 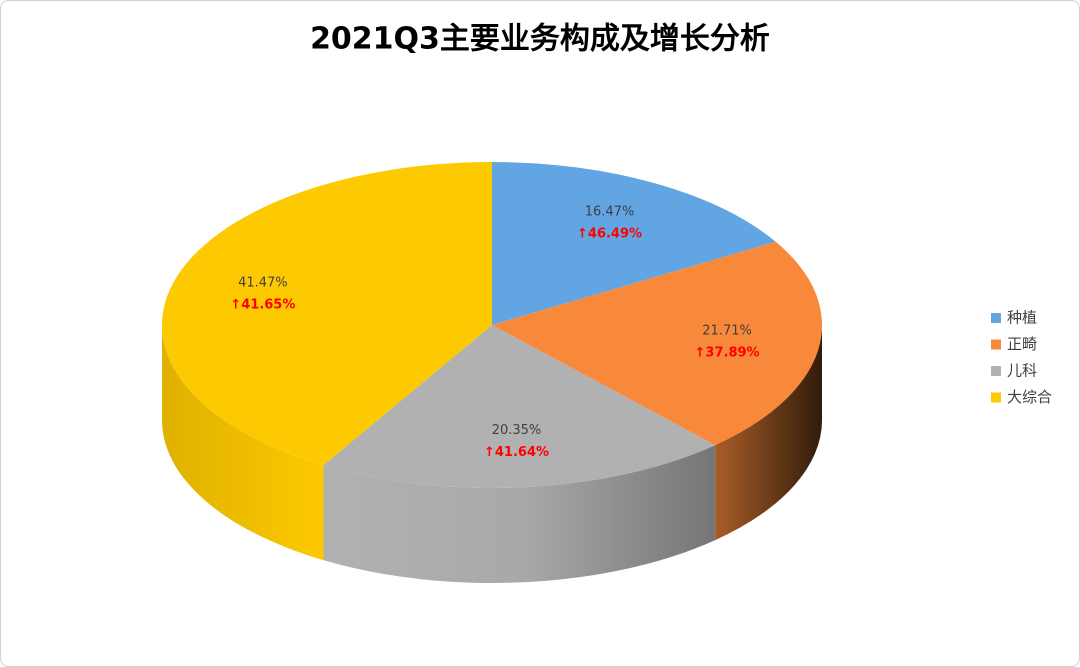 What do you see at coordinates (1022, 371) in the screenshot?
I see `legend-label: 儿科` at bounding box center [1022, 371].